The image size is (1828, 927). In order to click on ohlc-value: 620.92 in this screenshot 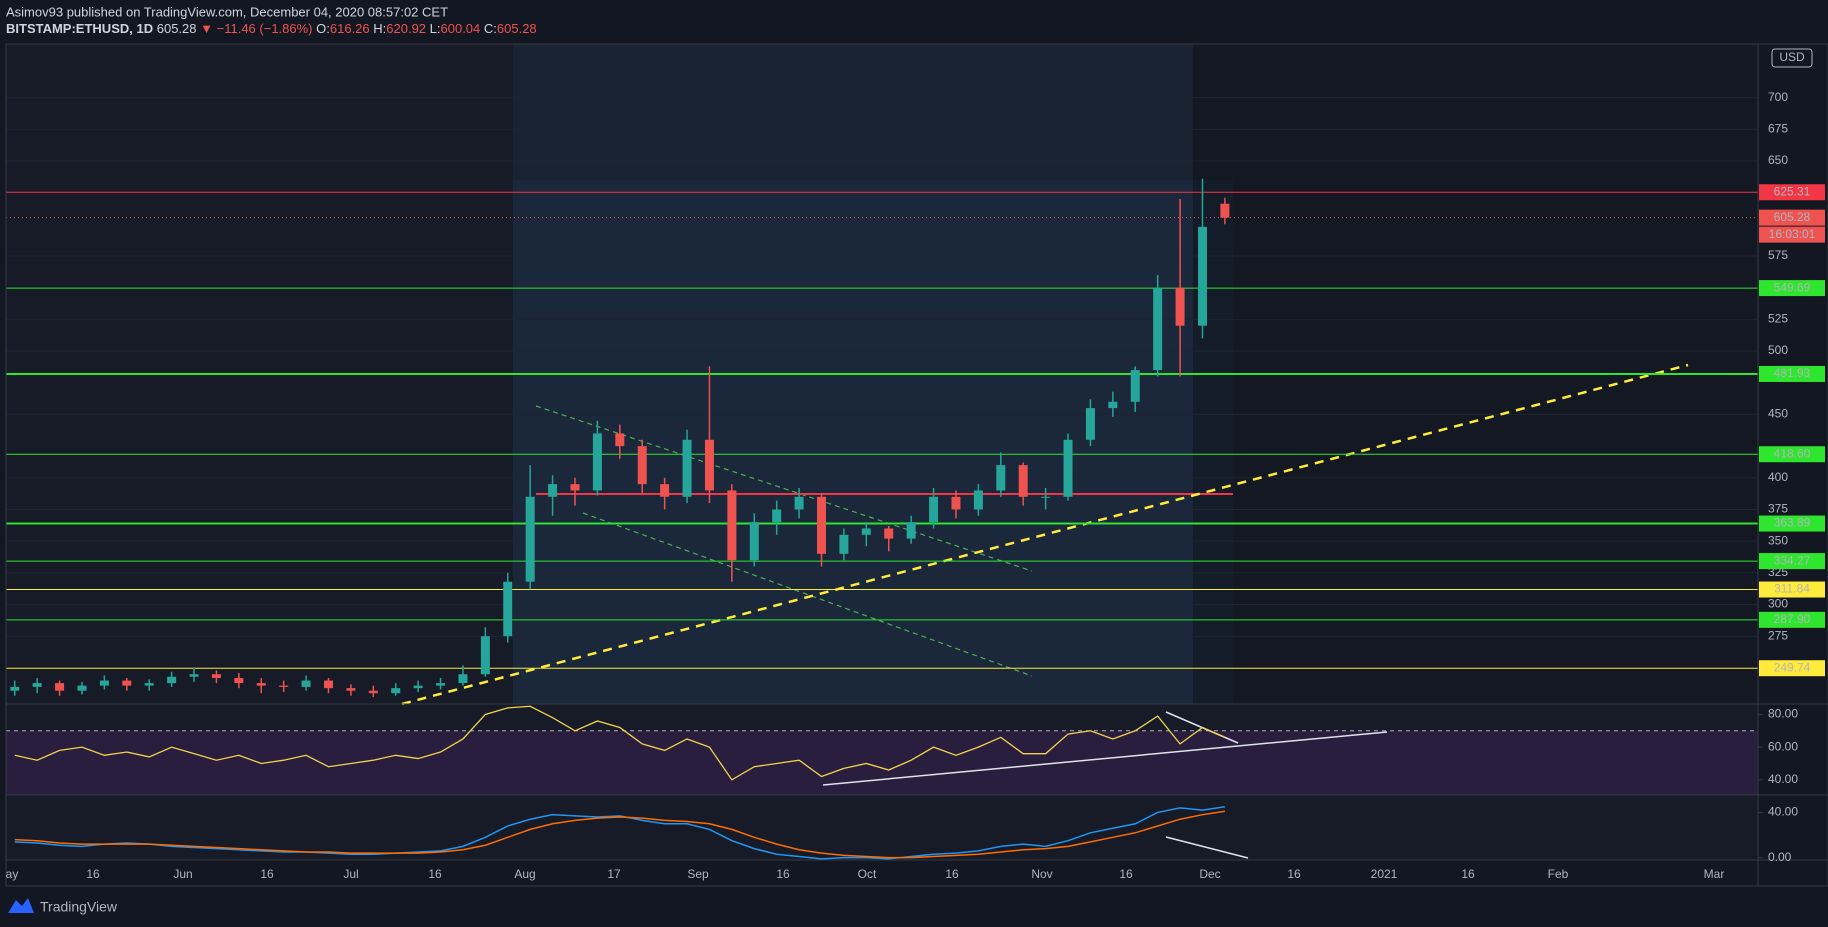, I will do `click(406, 28)`.